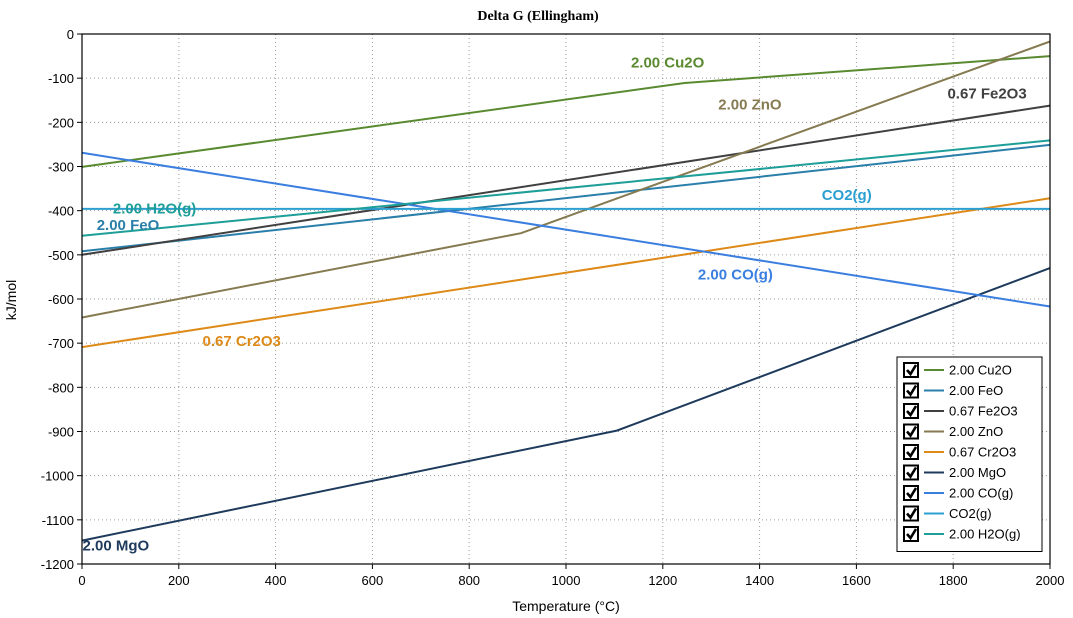 The height and width of the screenshot is (618, 1073). I want to click on legend-item: 0.67 Cr2O3, so click(959, 452).